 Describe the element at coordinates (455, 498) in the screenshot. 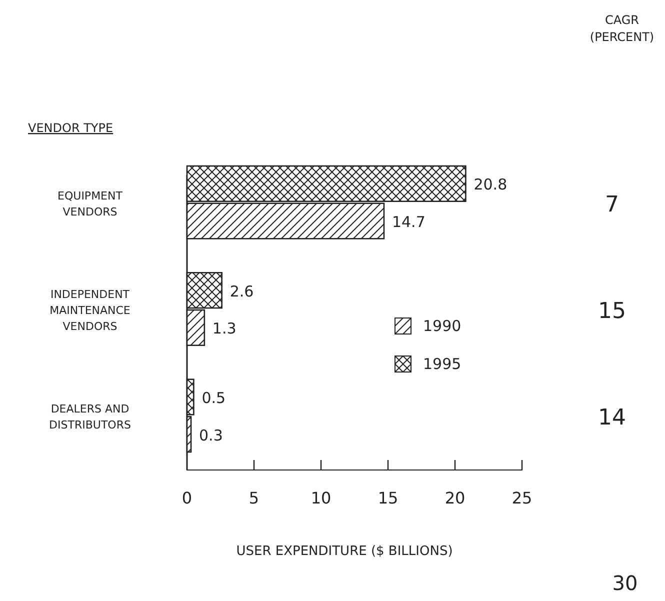

I see `x-tick-label: 20` at that location.